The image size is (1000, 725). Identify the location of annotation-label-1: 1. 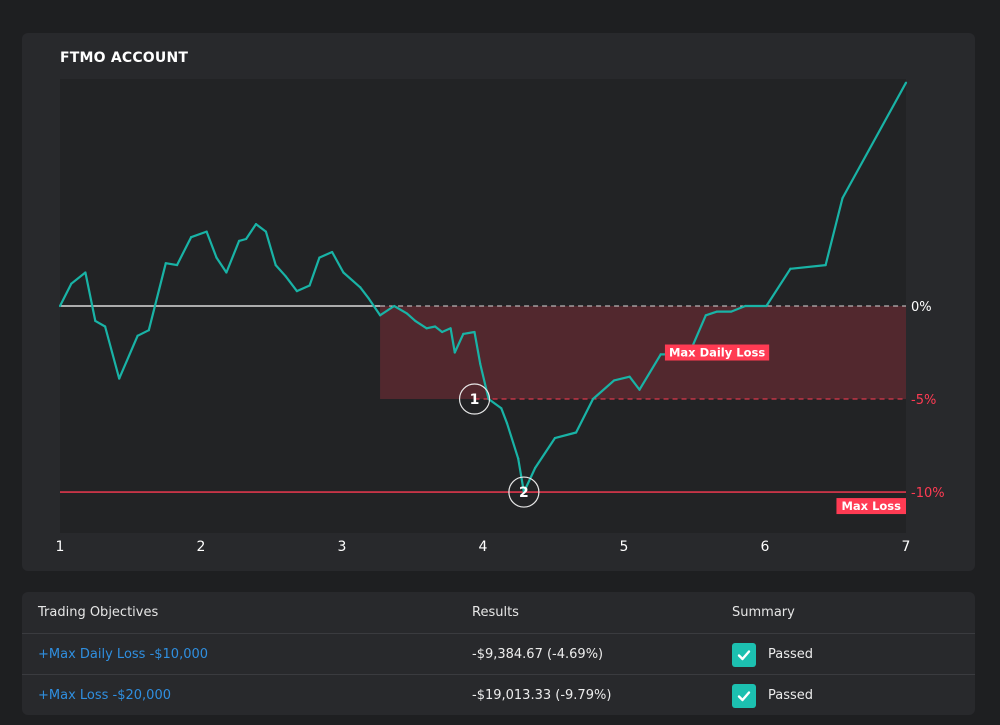
(475, 400).